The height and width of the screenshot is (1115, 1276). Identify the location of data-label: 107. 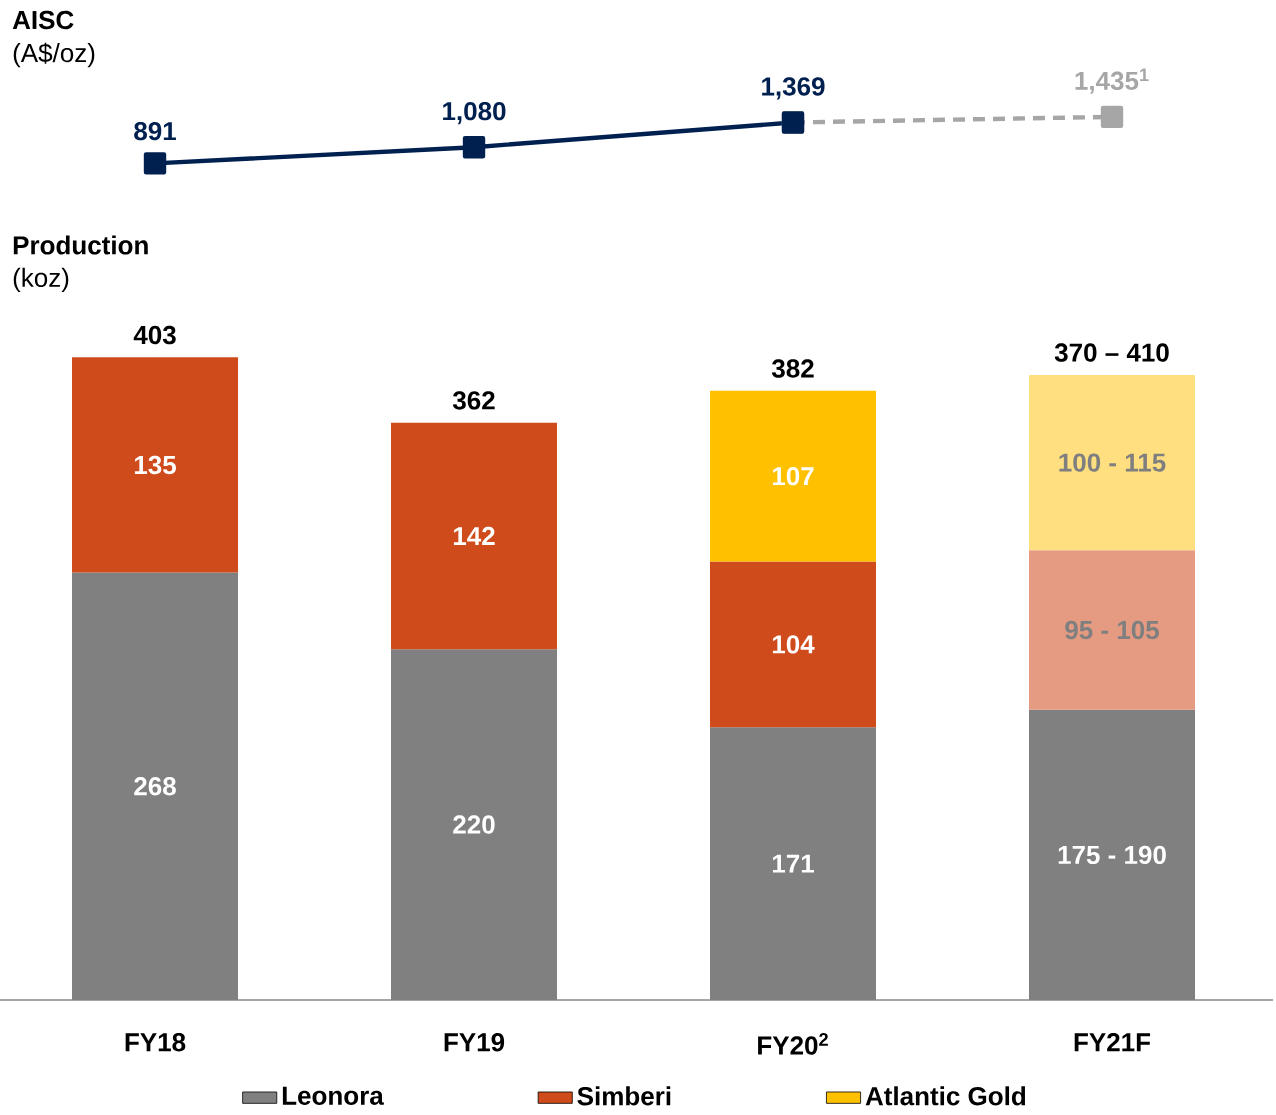
(793, 476).